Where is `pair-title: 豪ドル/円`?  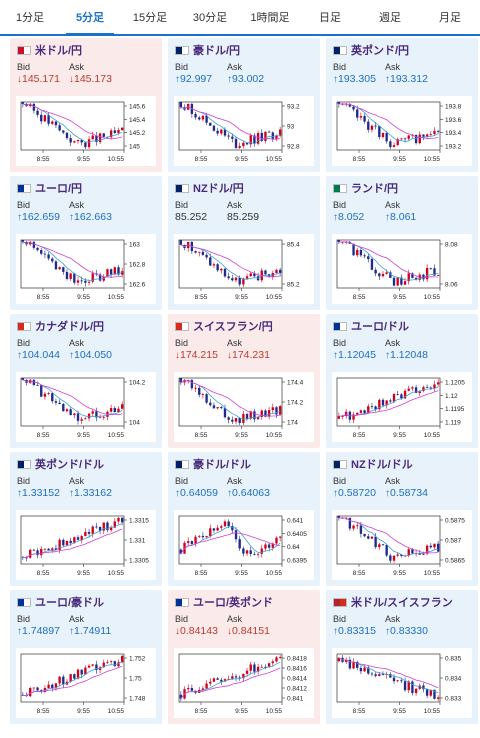
pair-title: 豪ドル/円 is located at coordinates (247, 50).